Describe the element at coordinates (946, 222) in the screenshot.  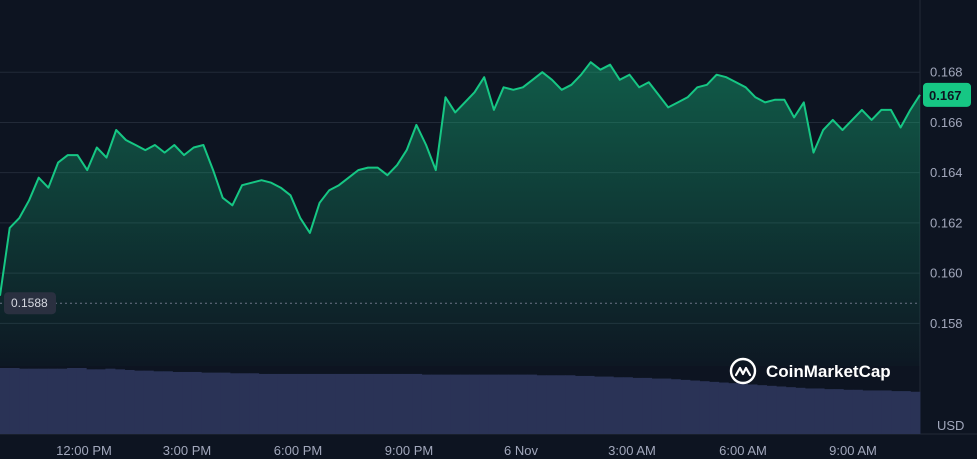
I see `y-tick-label: 0.162` at that location.